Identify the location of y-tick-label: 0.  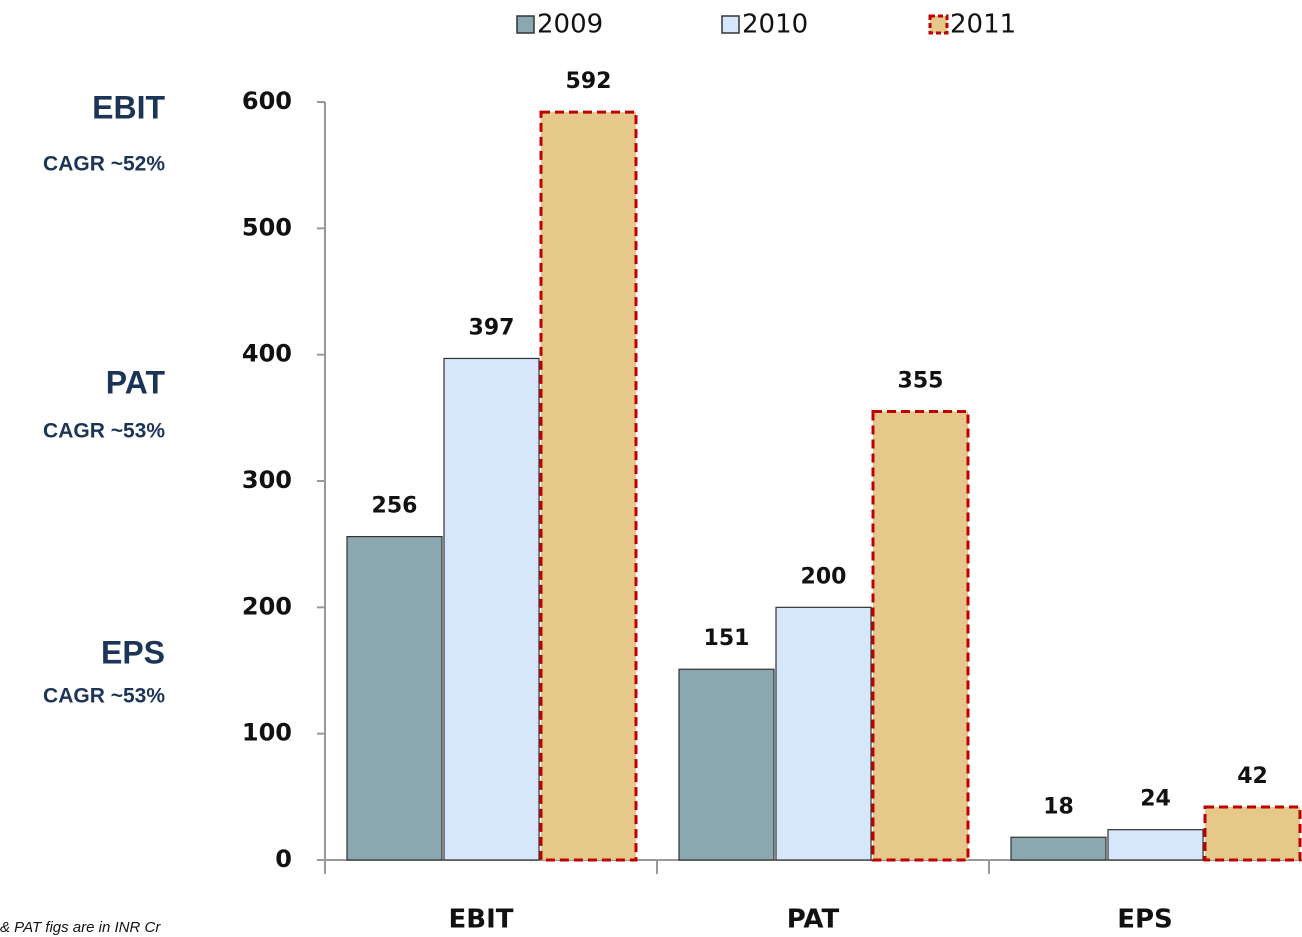
(283, 859).